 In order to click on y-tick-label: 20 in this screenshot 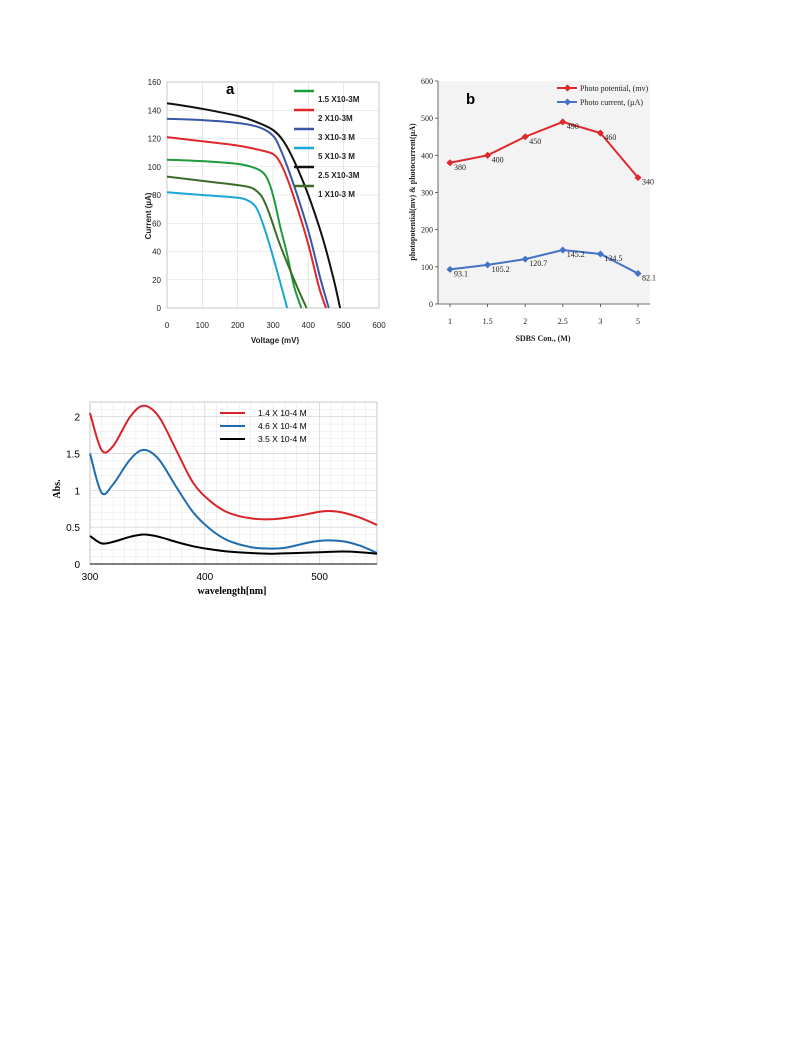, I will do `click(156, 280)`.